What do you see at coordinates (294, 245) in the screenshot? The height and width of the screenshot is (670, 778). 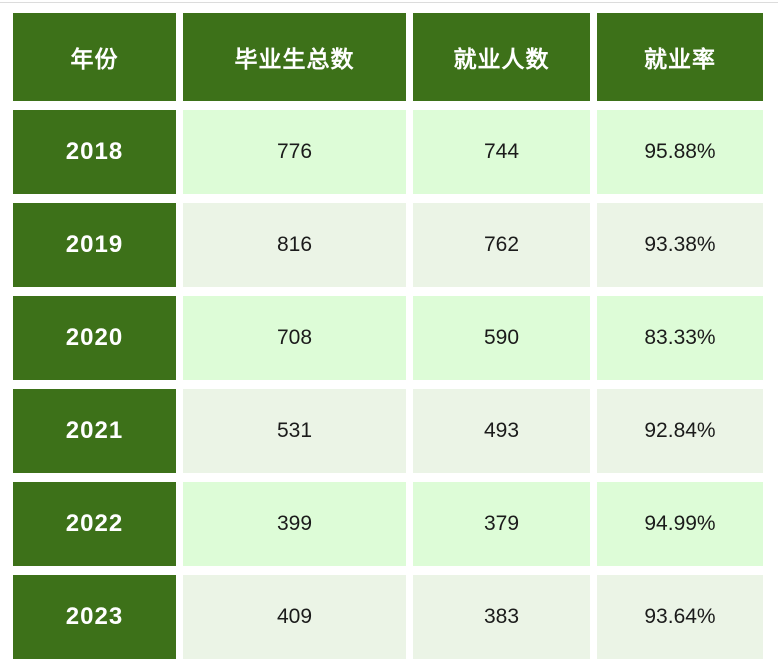 I see `total-graduates-cell: 816` at bounding box center [294, 245].